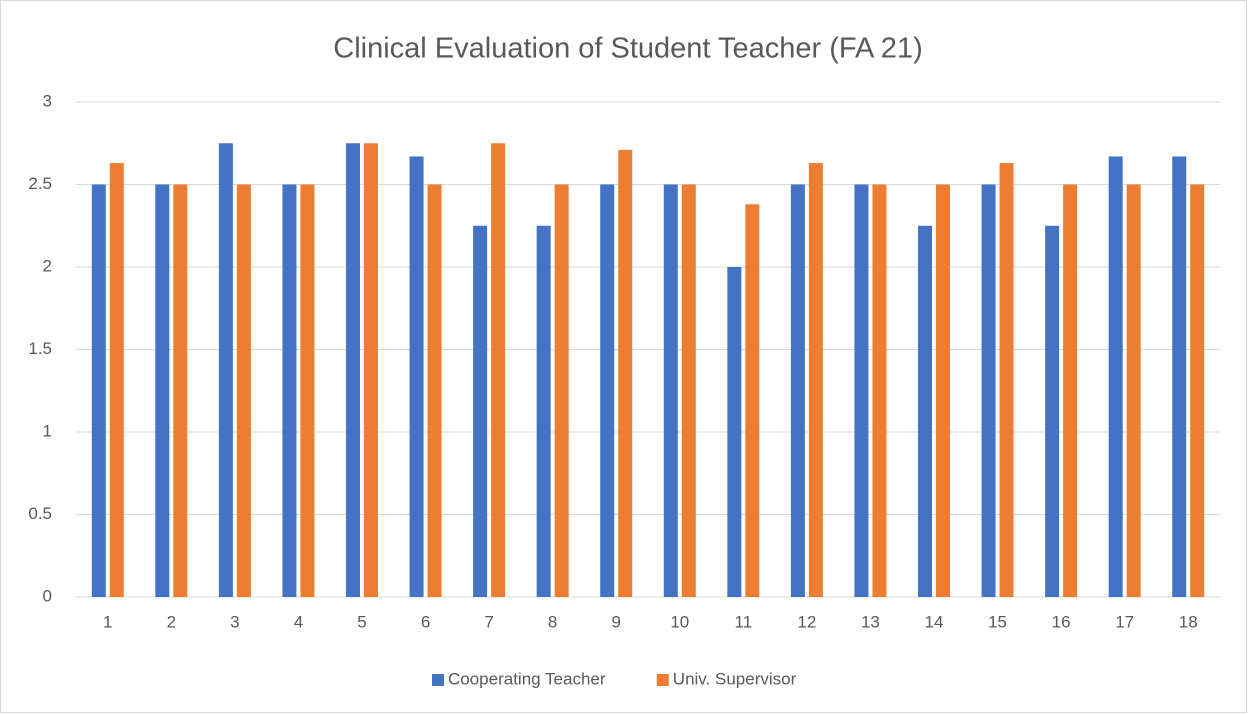 Image resolution: width=1248 pixels, height=714 pixels. I want to click on x-tick-label: 6, so click(425, 621).